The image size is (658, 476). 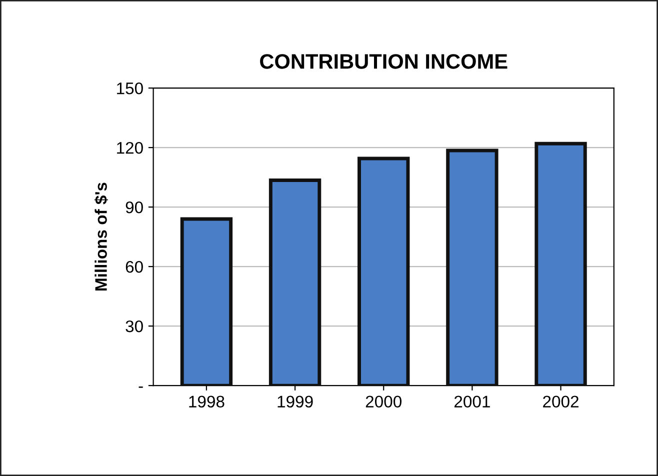 What do you see at coordinates (134, 326) in the screenshot?
I see `y-tick-label: 30` at bounding box center [134, 326].